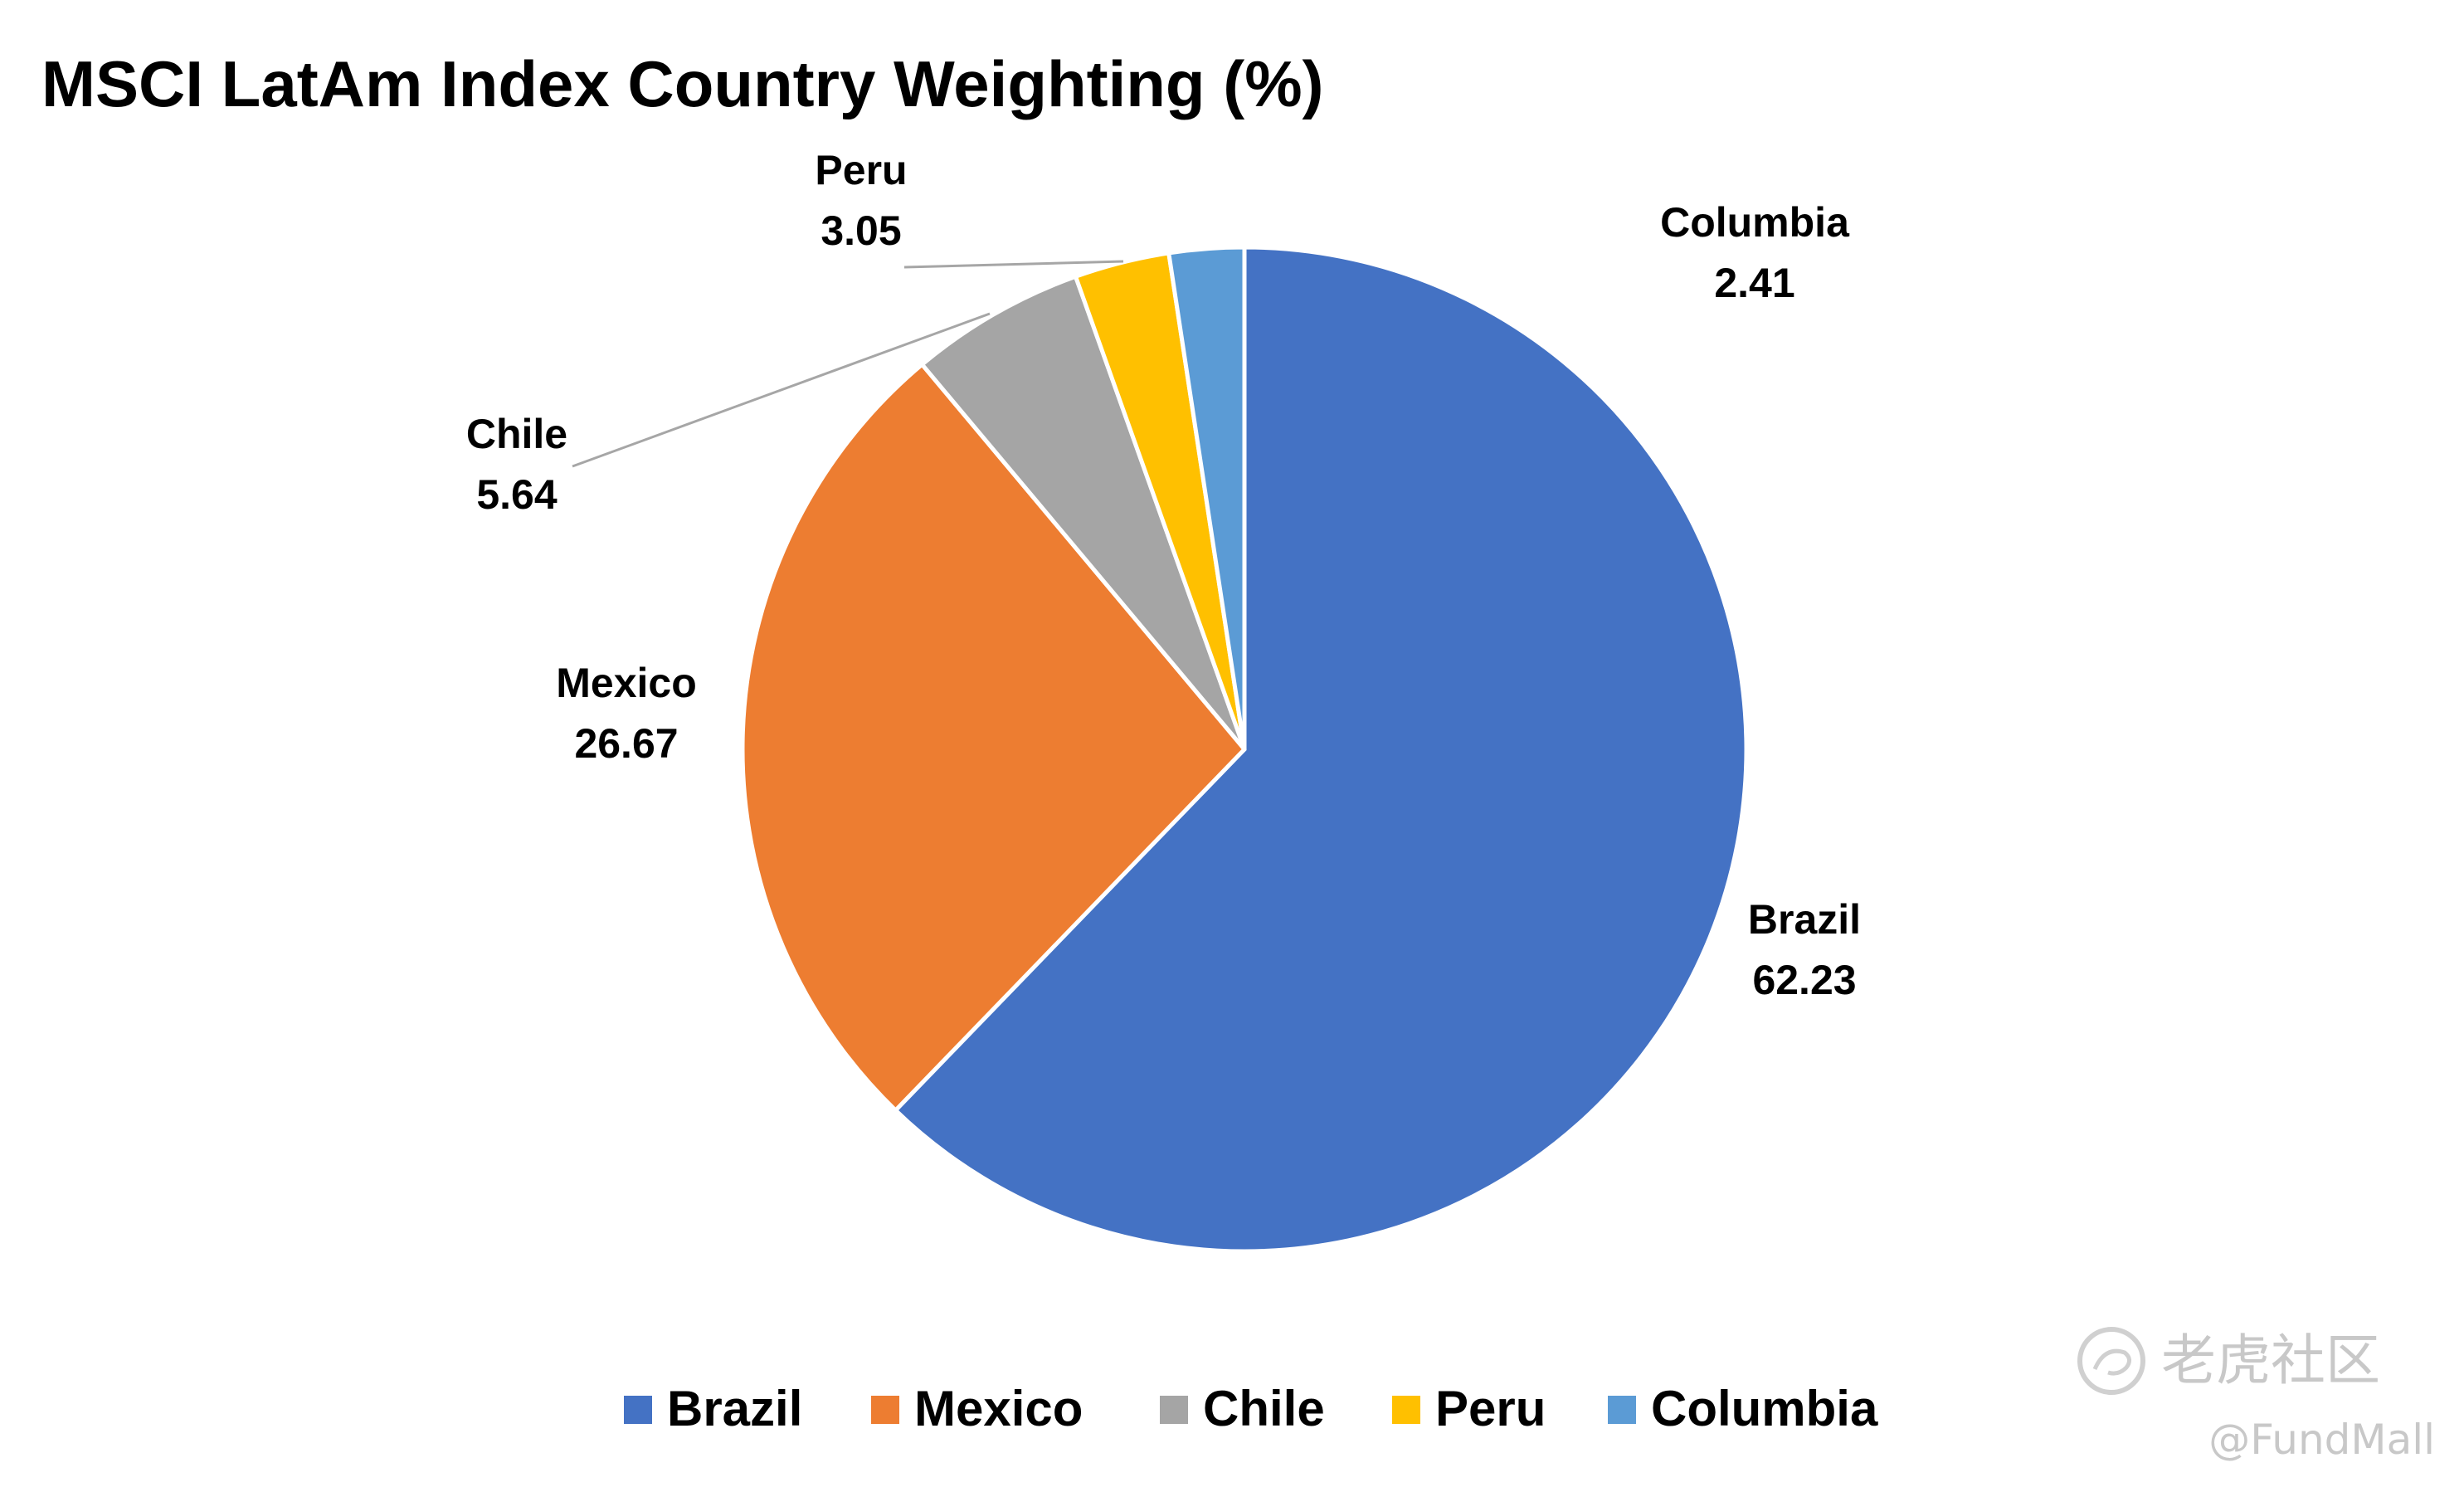  Describe the element at coordinates (998, 1408) in the screenshot. I see `legend-label-mexico: Mexico` at that location.